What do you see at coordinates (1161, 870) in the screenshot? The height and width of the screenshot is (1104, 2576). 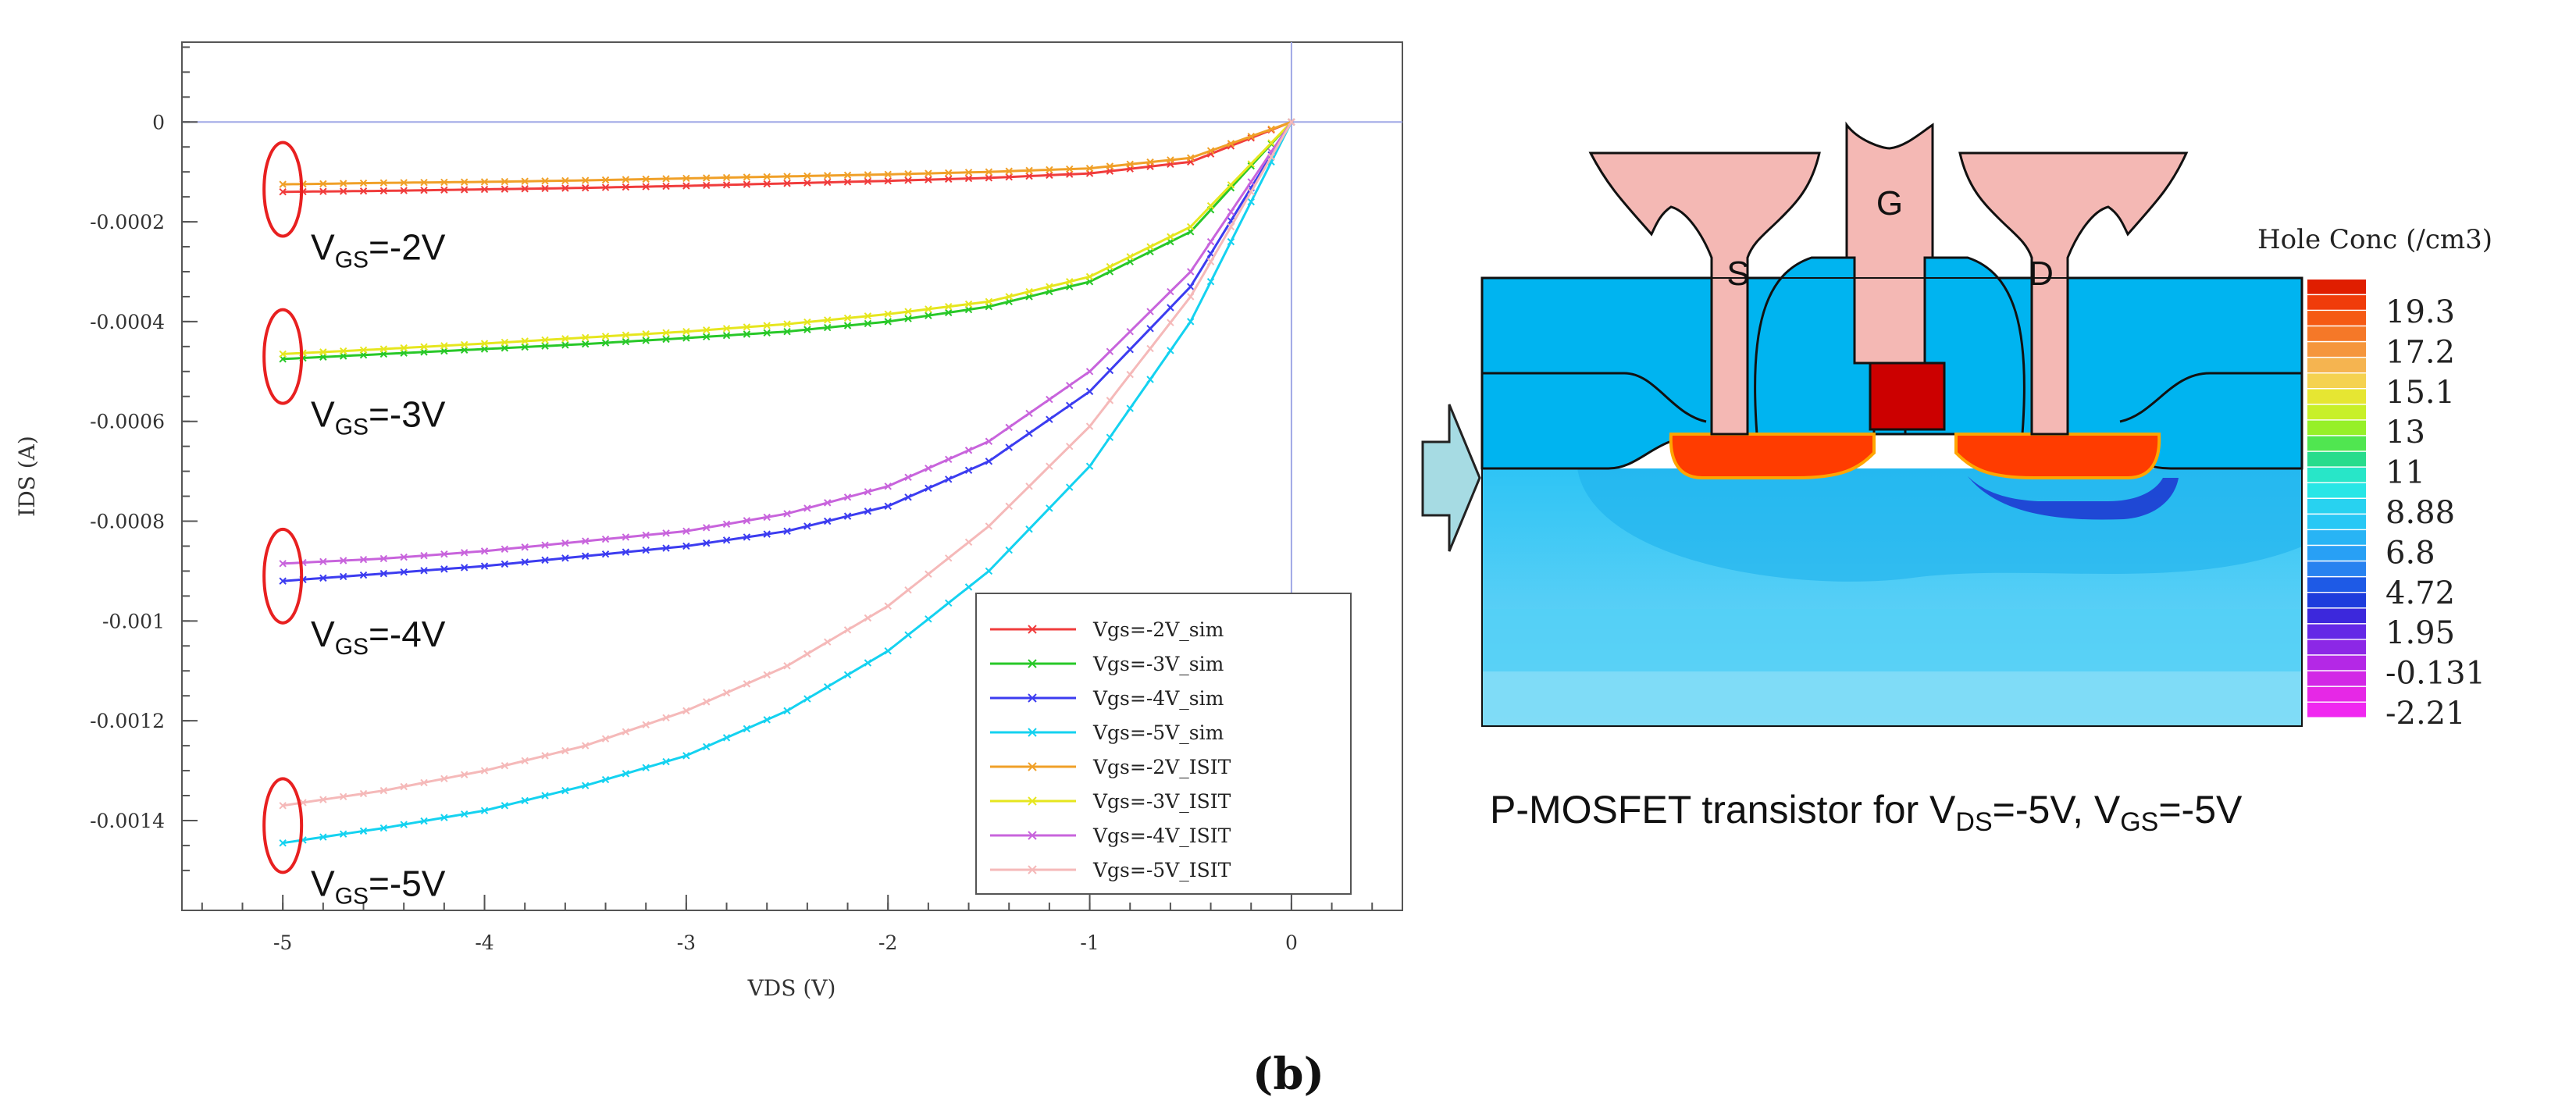 I see `legend-label: Vgs=-5V_ISIT` at bounding box center [1161, 870].